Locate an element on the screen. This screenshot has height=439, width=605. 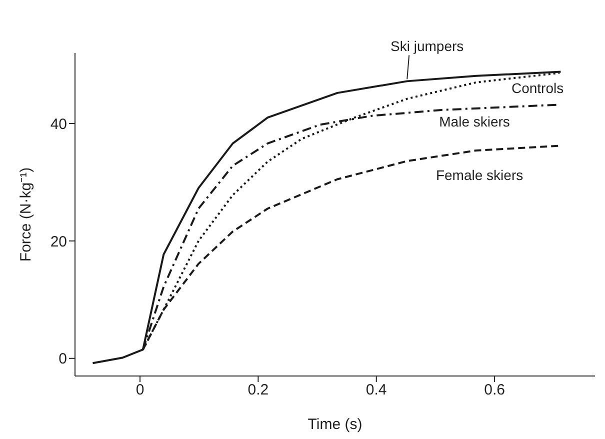
series-label: Female skiers is located at coordinates (480, 174).